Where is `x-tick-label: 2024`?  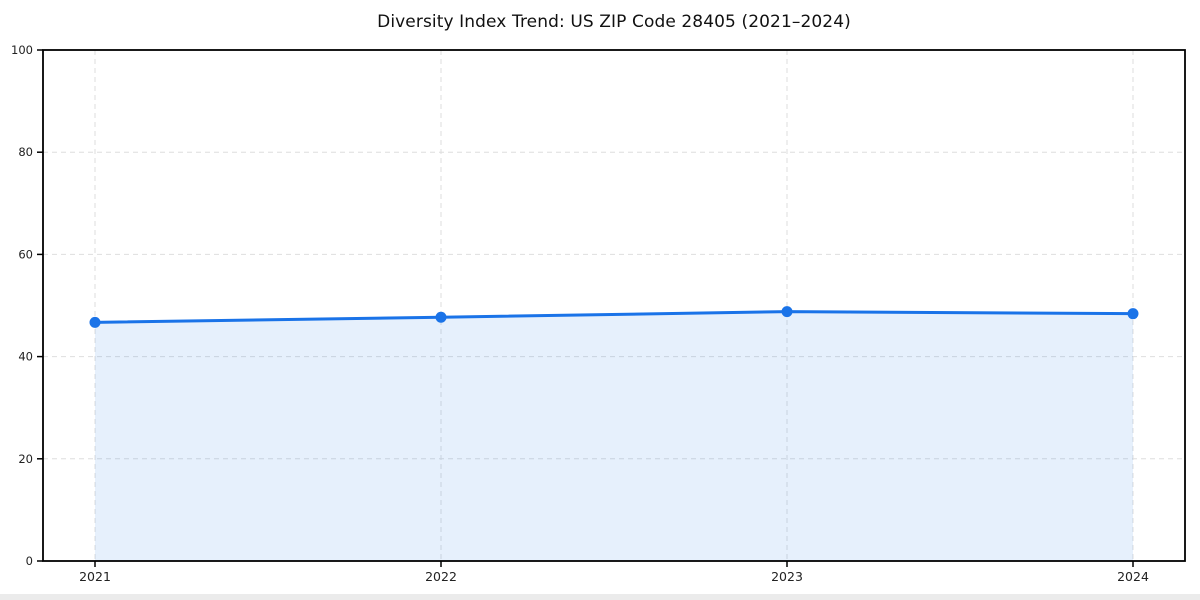
x-tick-label: 2024 is located at coordinates (1133, 576).